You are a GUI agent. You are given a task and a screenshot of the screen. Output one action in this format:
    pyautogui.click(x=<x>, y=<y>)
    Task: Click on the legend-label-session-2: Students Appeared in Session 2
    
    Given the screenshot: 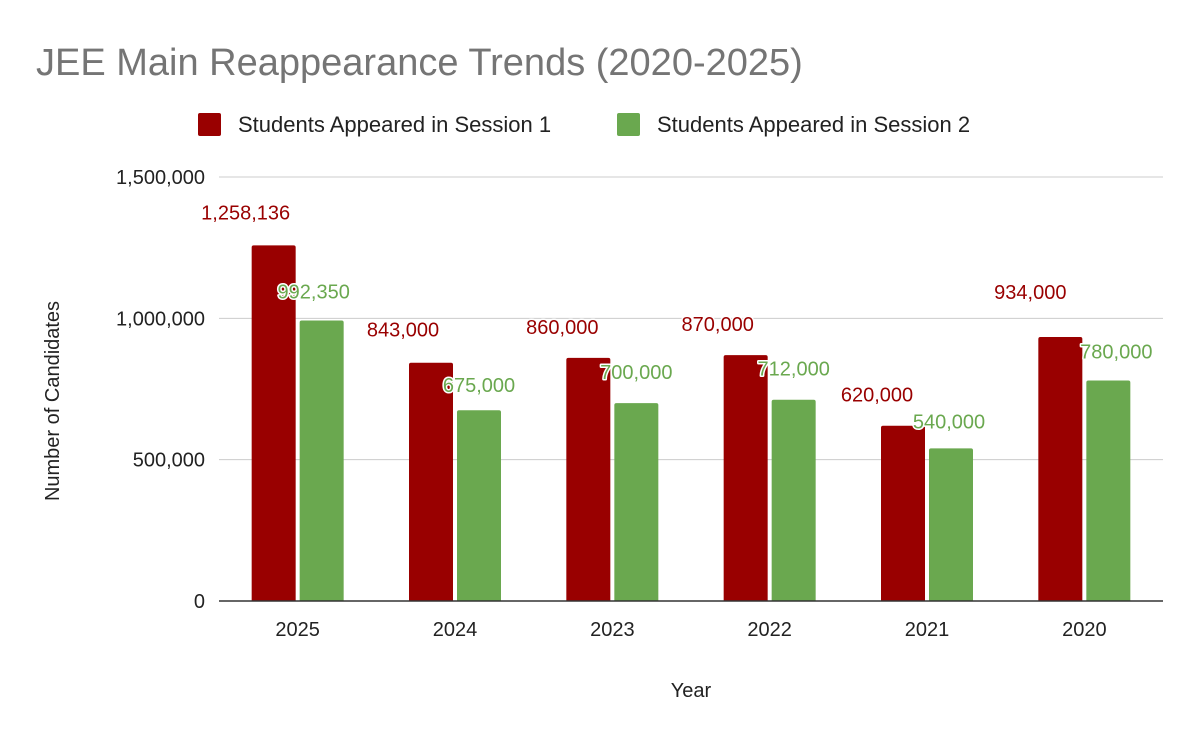 What is the action you would take?
    pyautogui.click(x=813, y=124)
    